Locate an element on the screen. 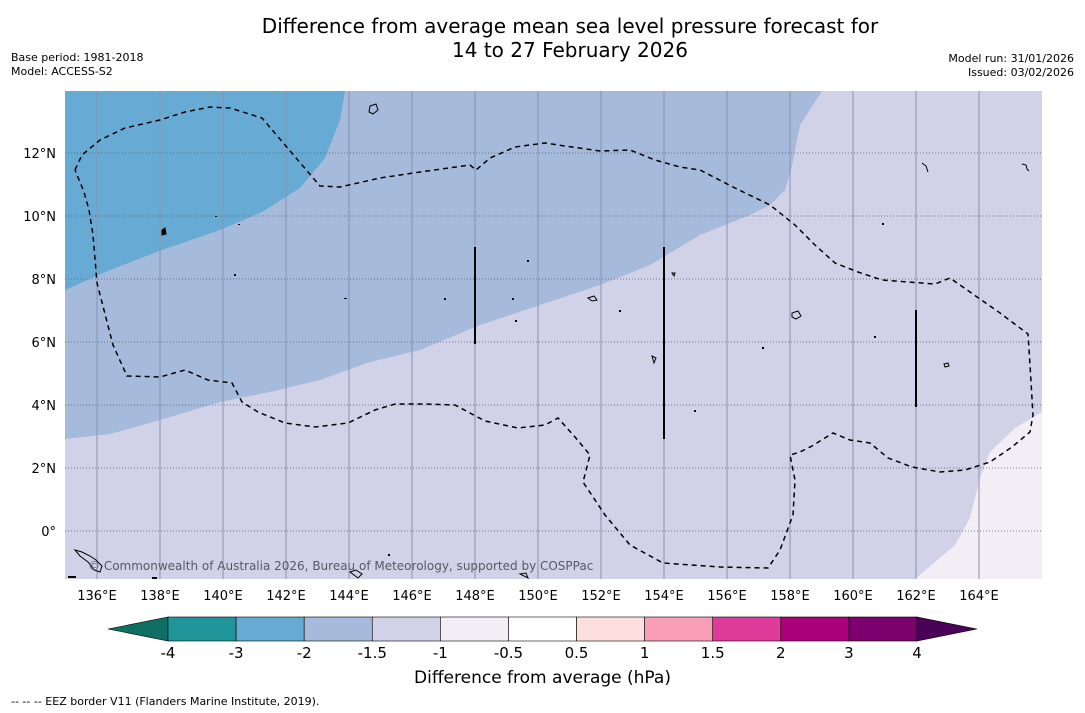 Image resolution: width=1085 pixels, height=713 pixels. latitude-label: 12°N is located at coordinates (39, 154).